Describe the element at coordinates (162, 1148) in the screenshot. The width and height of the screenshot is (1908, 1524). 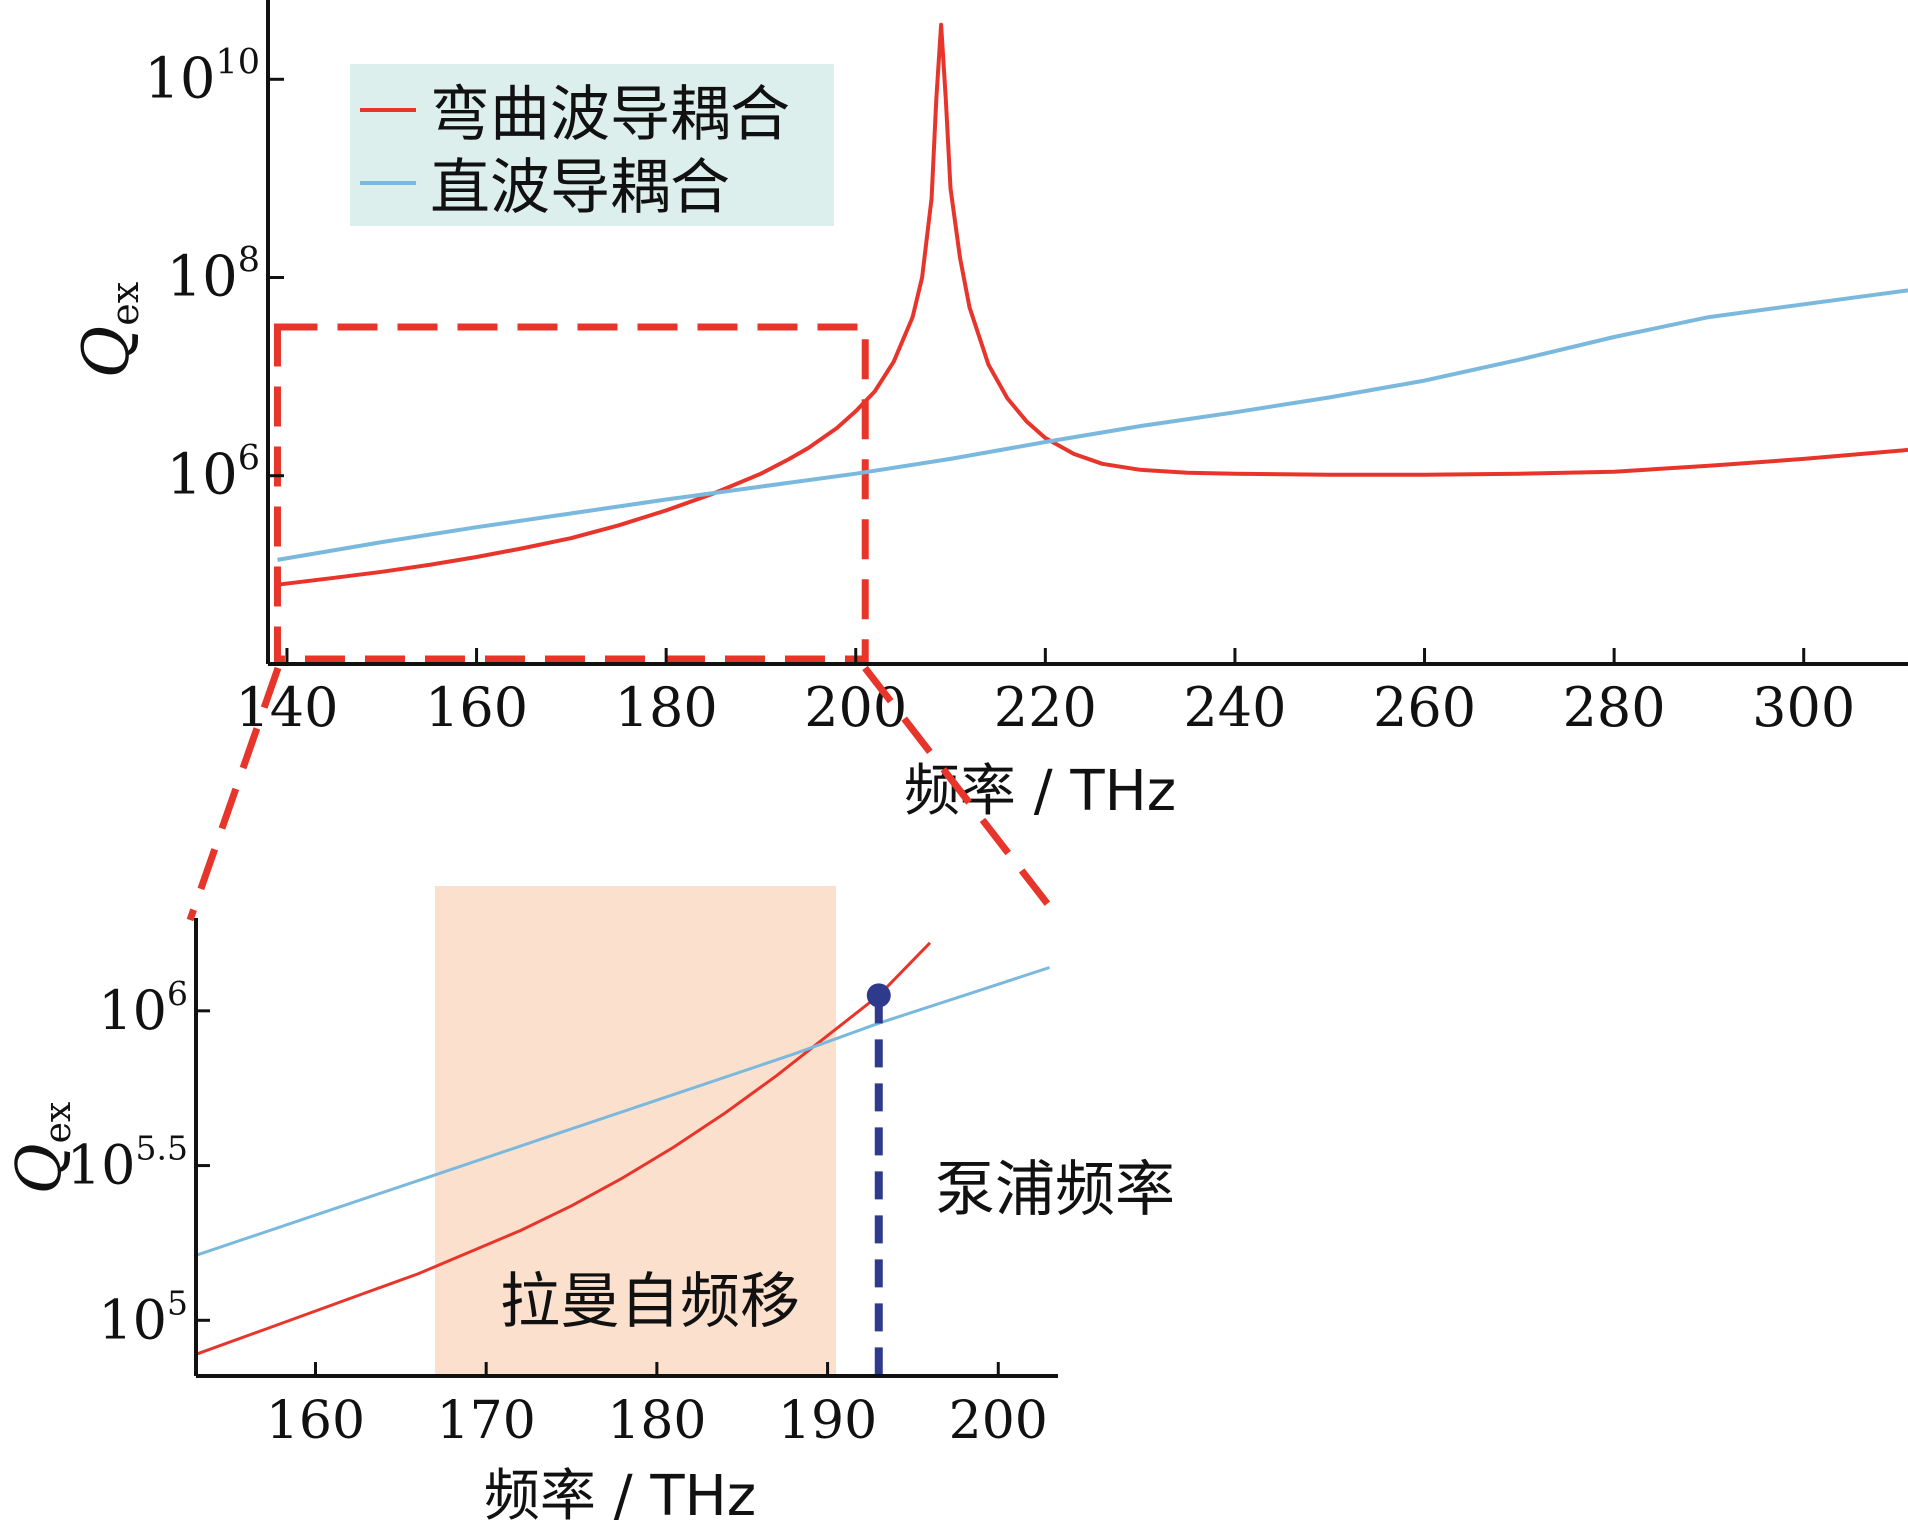
I see `y-tick-exponent: 5.5` at that location.